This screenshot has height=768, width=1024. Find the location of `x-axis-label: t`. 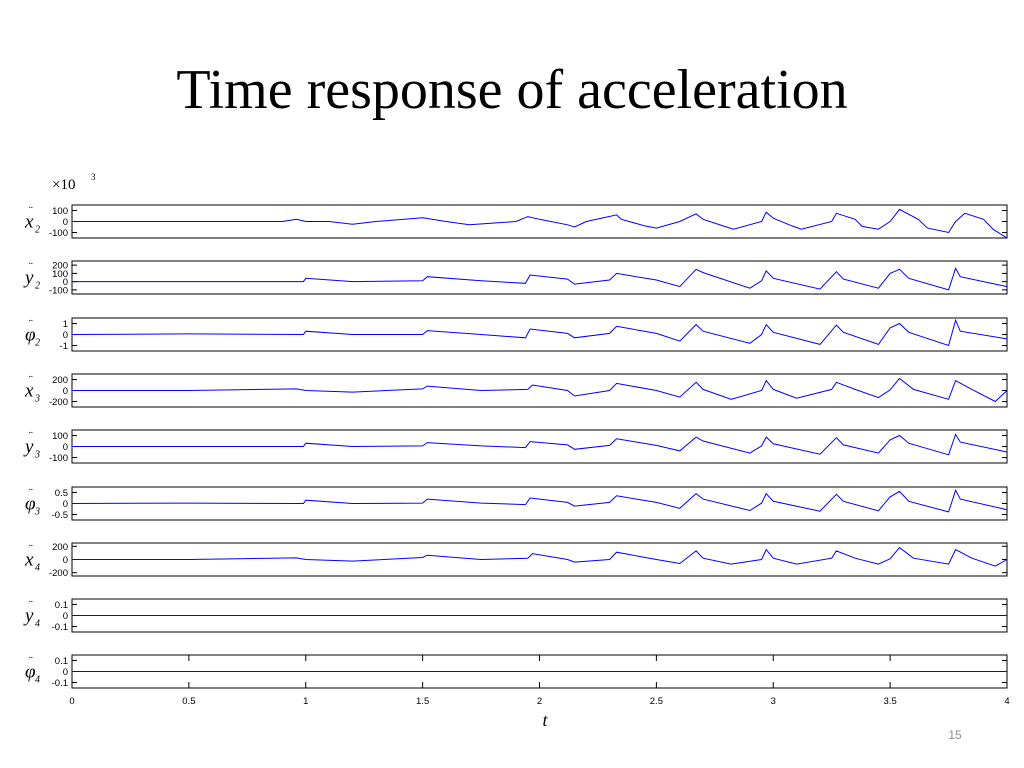

x-axis-label: t is located at coordinates (545, 720).